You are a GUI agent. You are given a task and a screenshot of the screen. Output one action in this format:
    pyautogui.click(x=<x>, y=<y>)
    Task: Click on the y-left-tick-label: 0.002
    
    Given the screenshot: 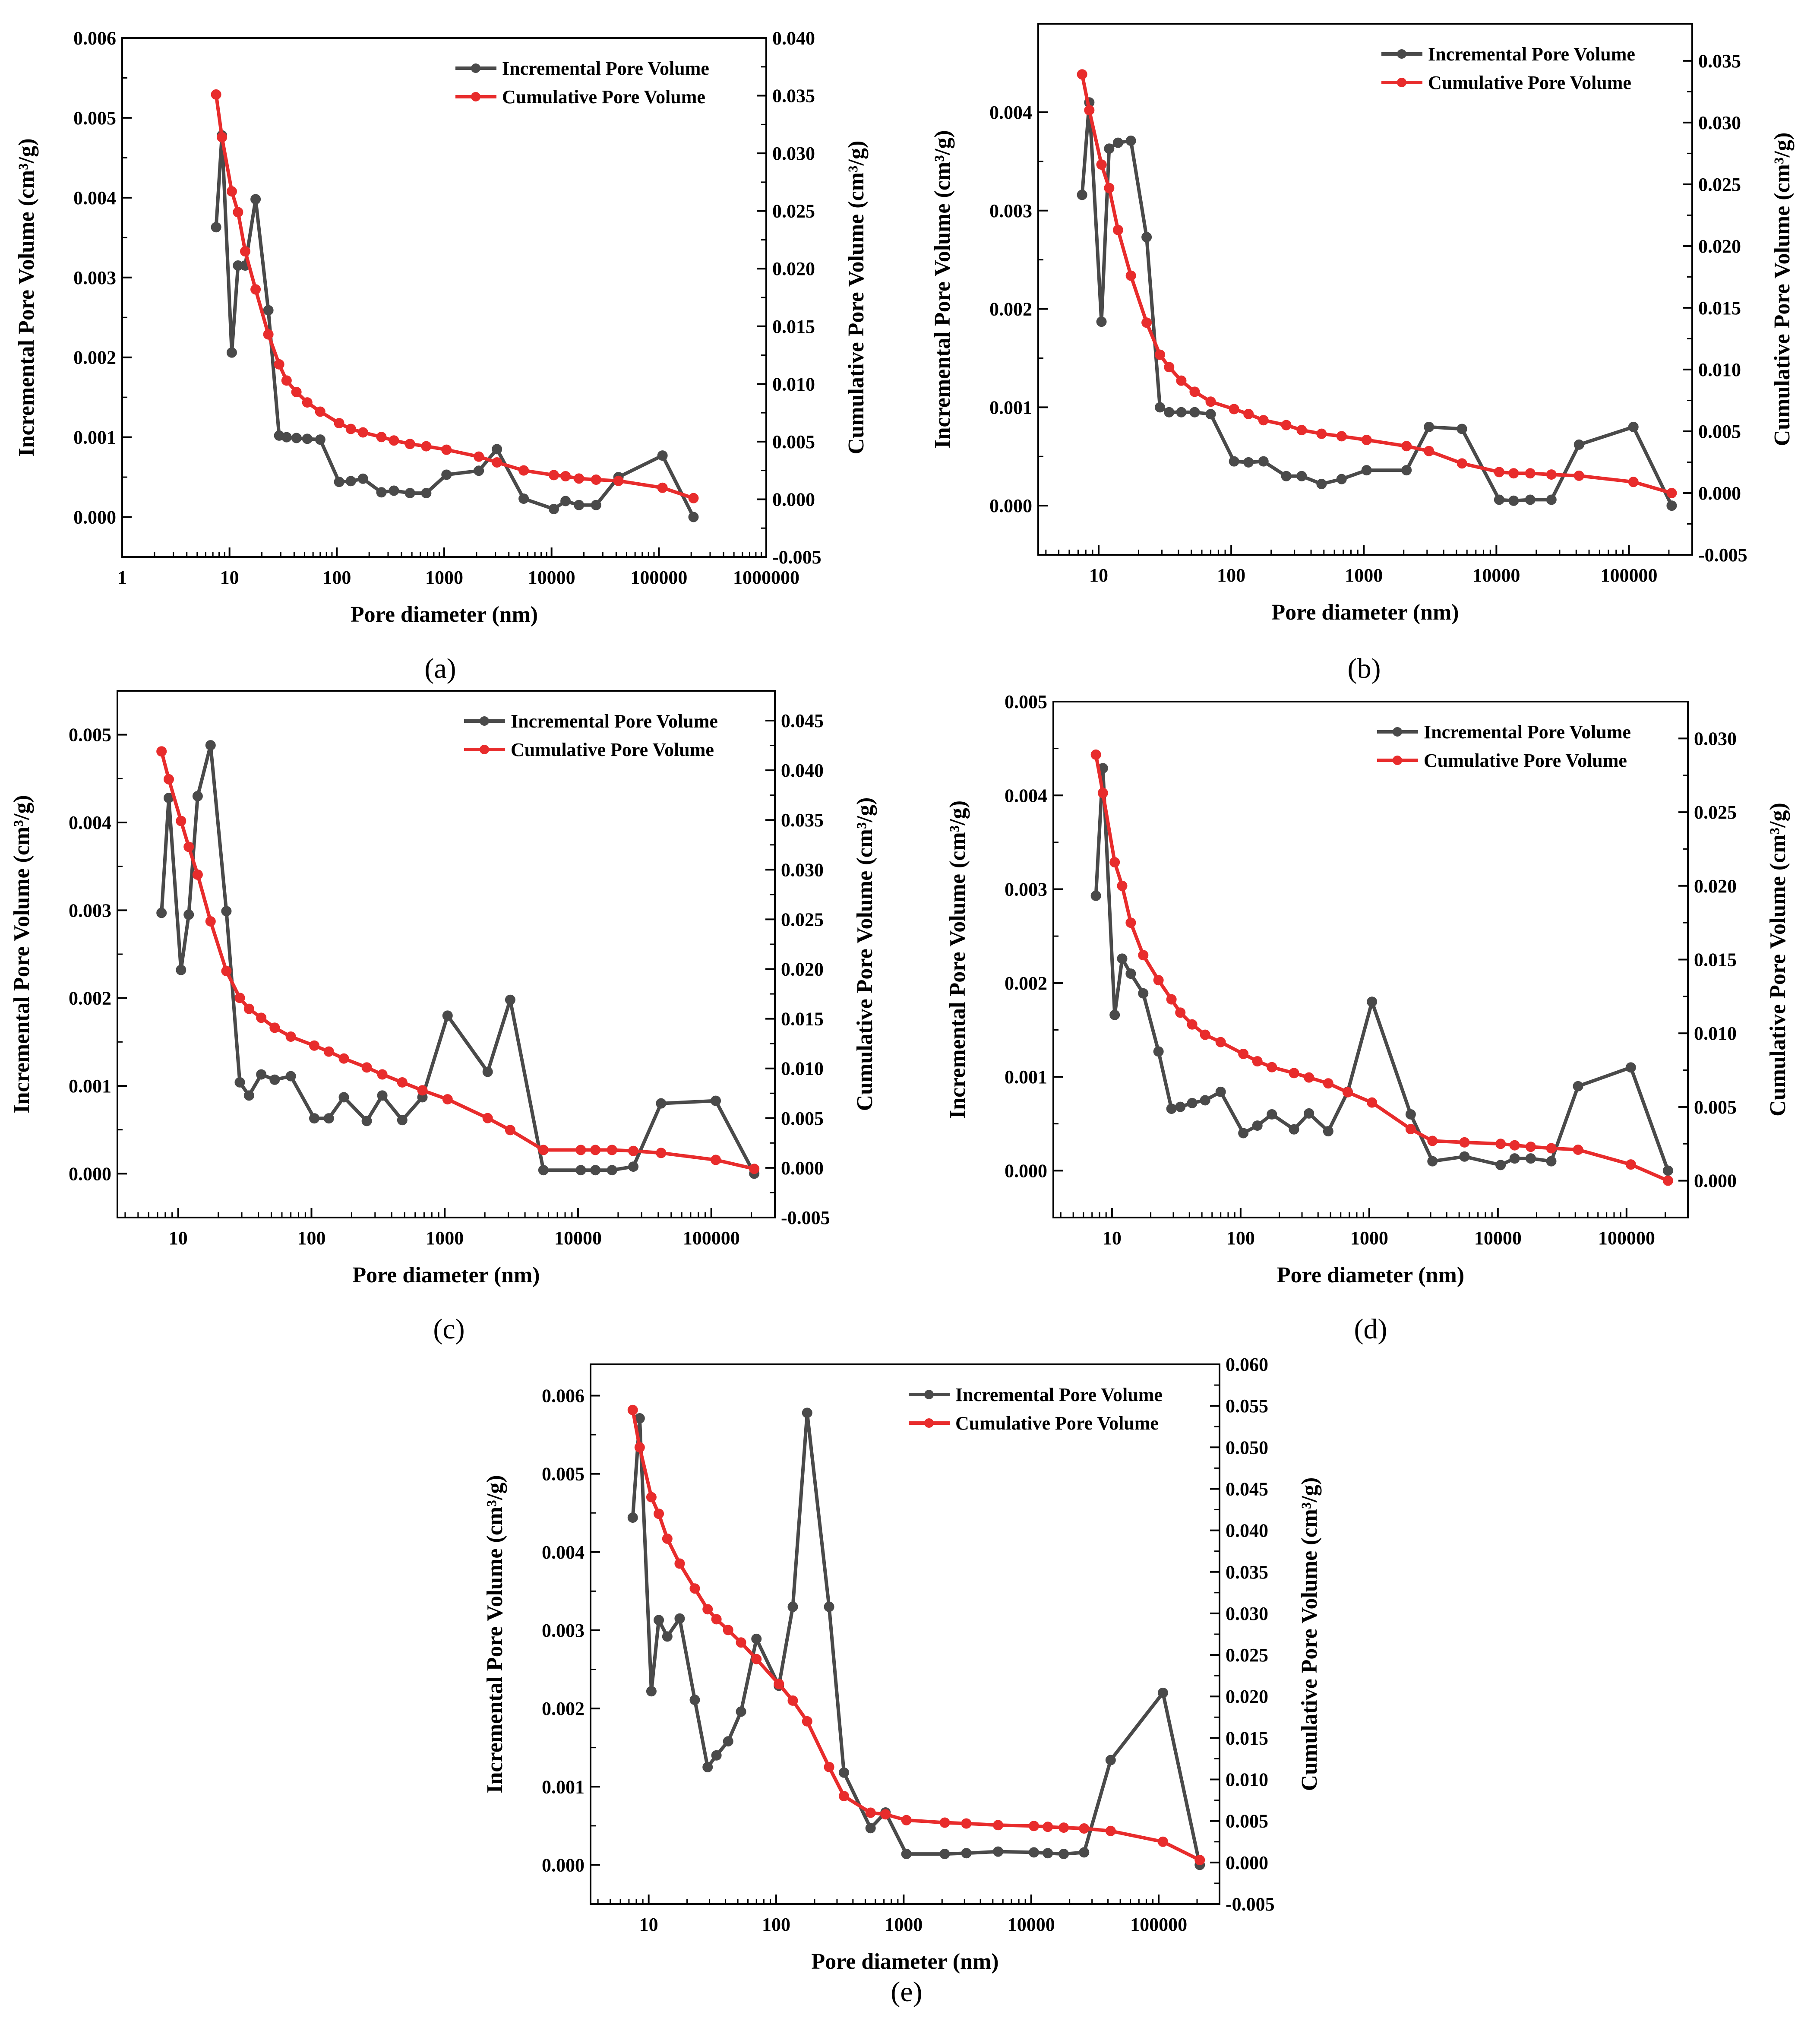 What is the action you would take?
    pyautogui.click(x=90, y=998)
    